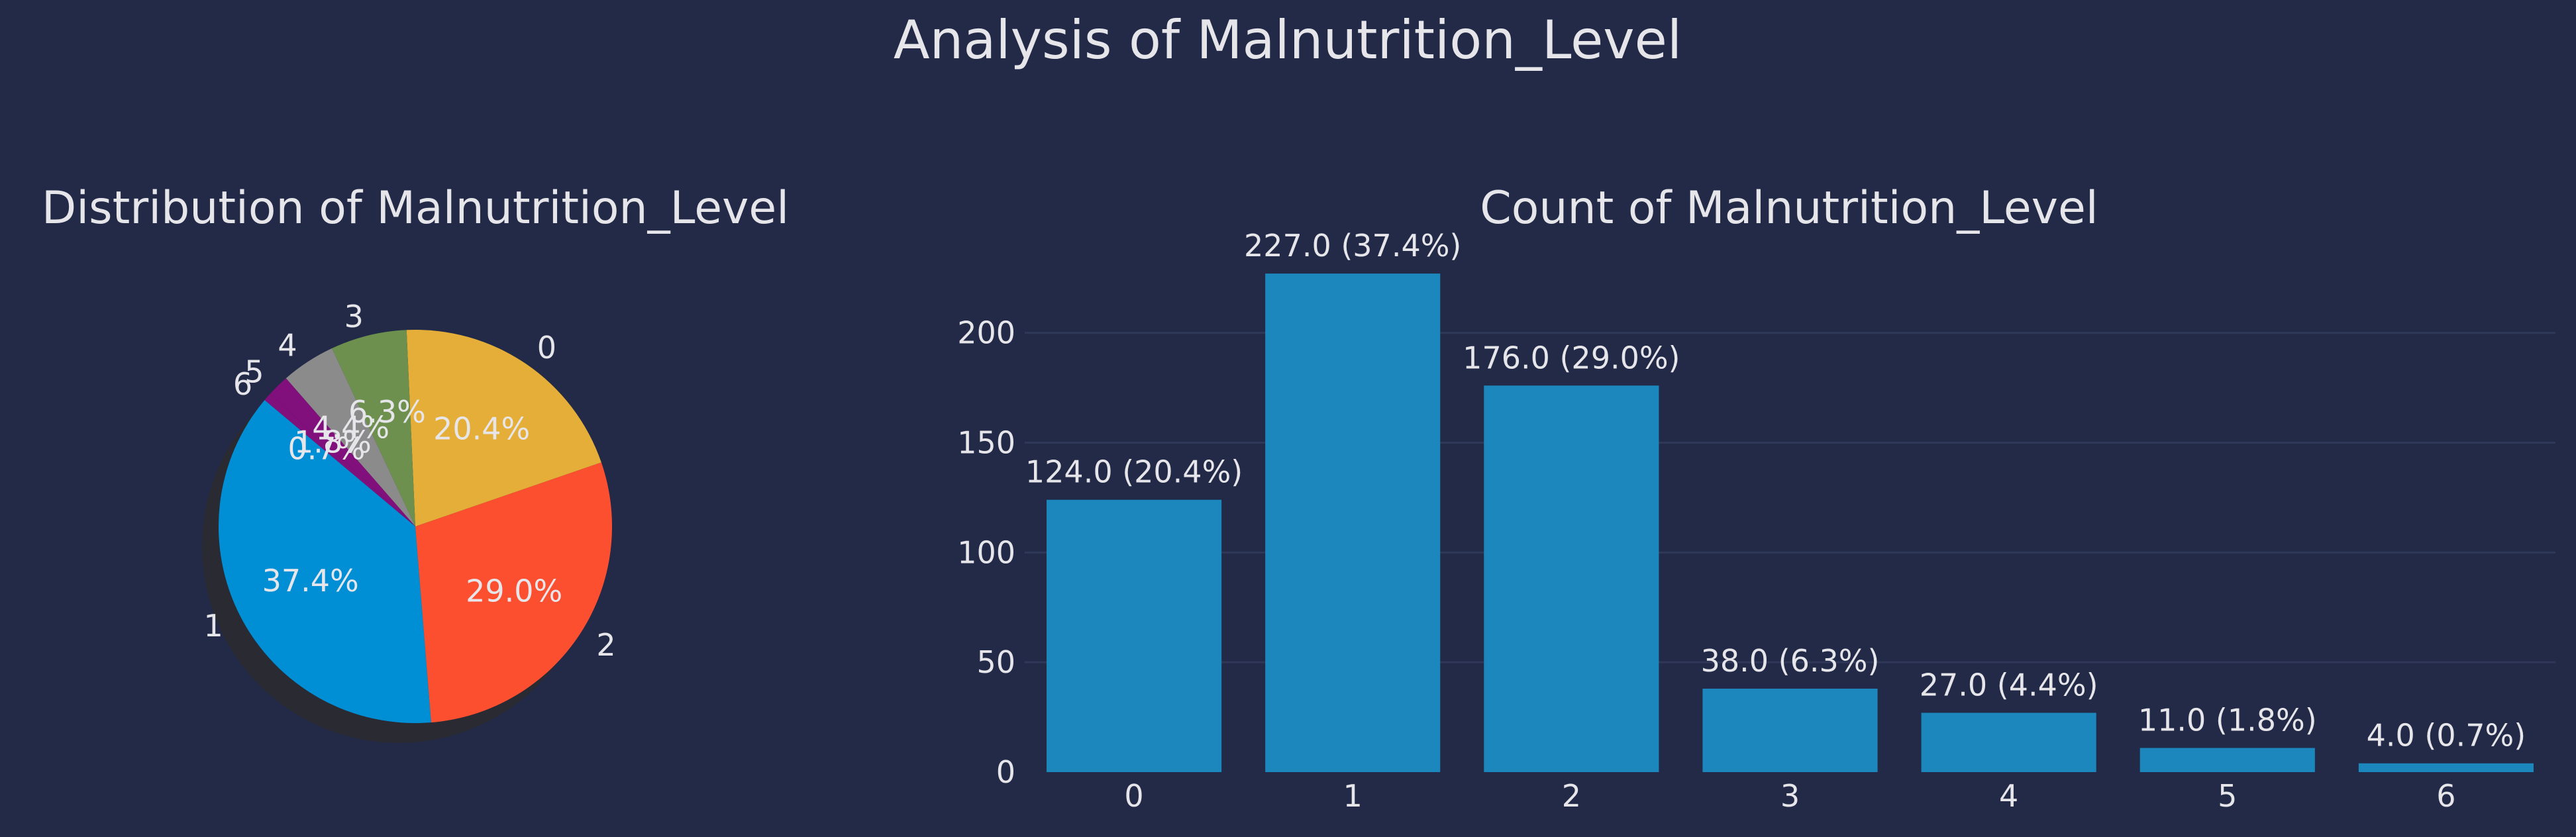 The width and height of the screenshot is (2576, 837). I want to click on bar-value-label-1: 227.0 (37.4%), so click(1352, 246).